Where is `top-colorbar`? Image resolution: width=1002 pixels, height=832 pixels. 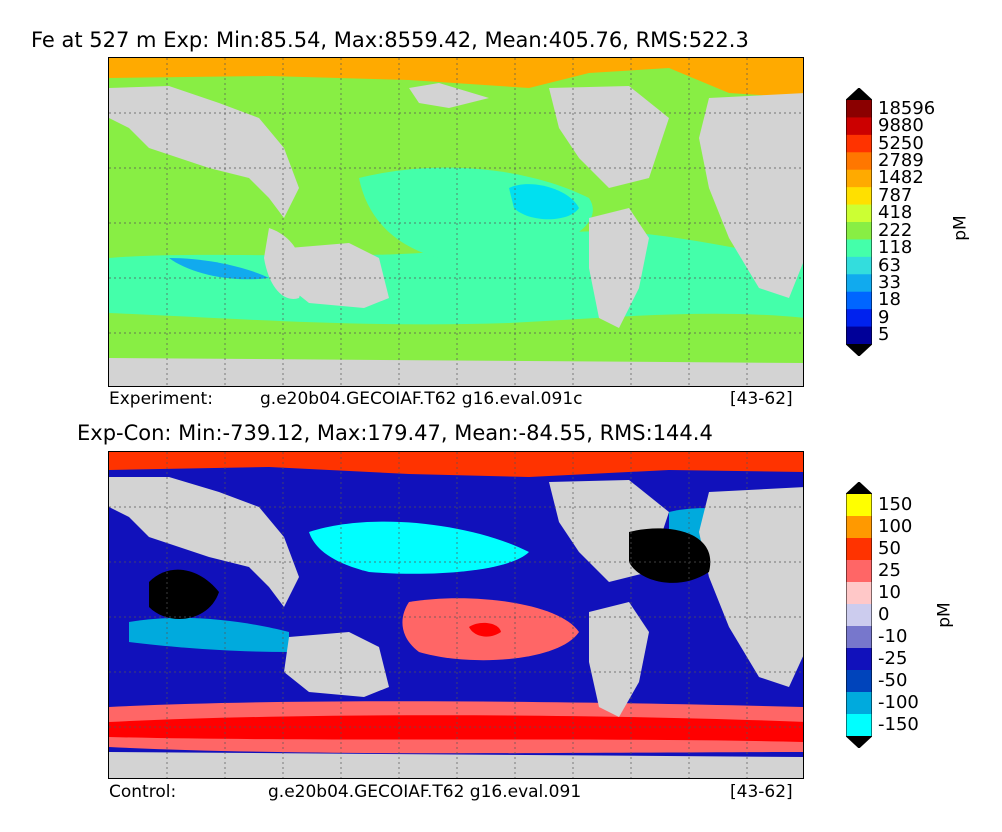
top-colorbar is located at coordinates (859, 222).